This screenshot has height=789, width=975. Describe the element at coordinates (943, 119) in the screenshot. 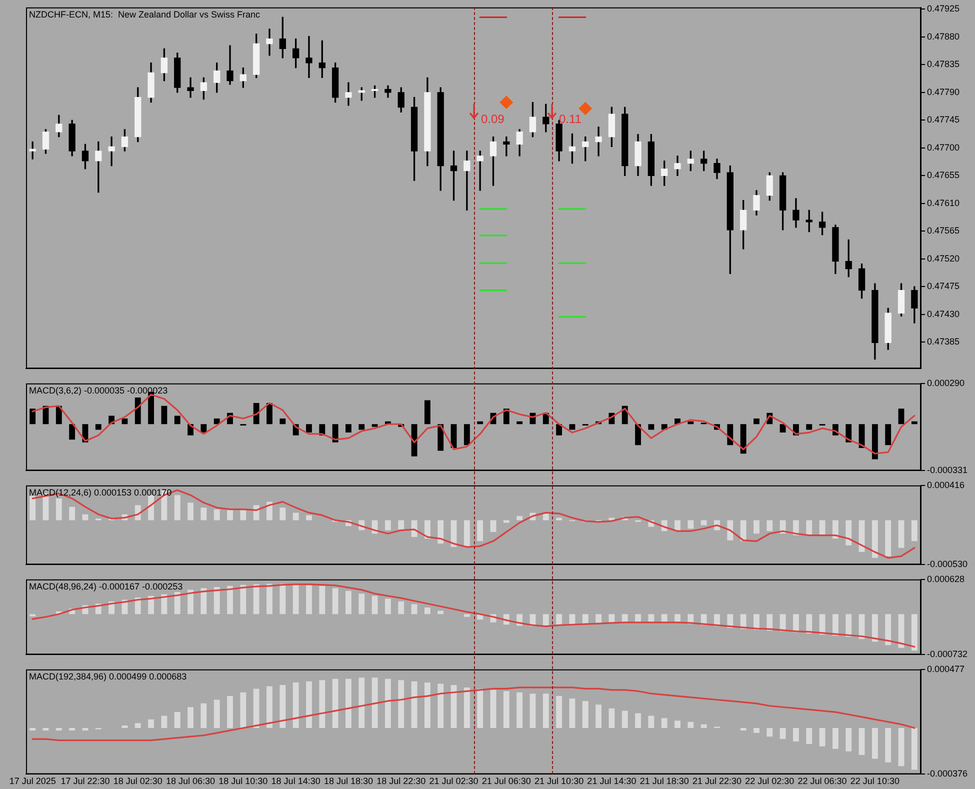

I see `y-tick-label: 0.47745` at that location.